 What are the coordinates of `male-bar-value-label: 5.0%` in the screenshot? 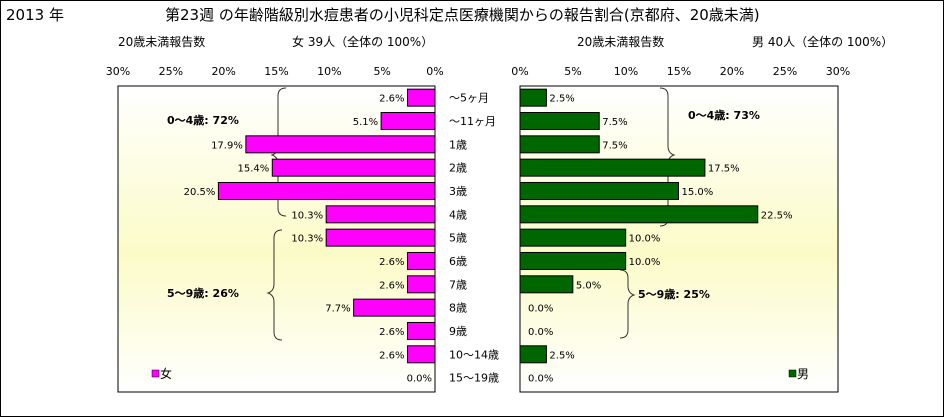 It's located at (588, 285).